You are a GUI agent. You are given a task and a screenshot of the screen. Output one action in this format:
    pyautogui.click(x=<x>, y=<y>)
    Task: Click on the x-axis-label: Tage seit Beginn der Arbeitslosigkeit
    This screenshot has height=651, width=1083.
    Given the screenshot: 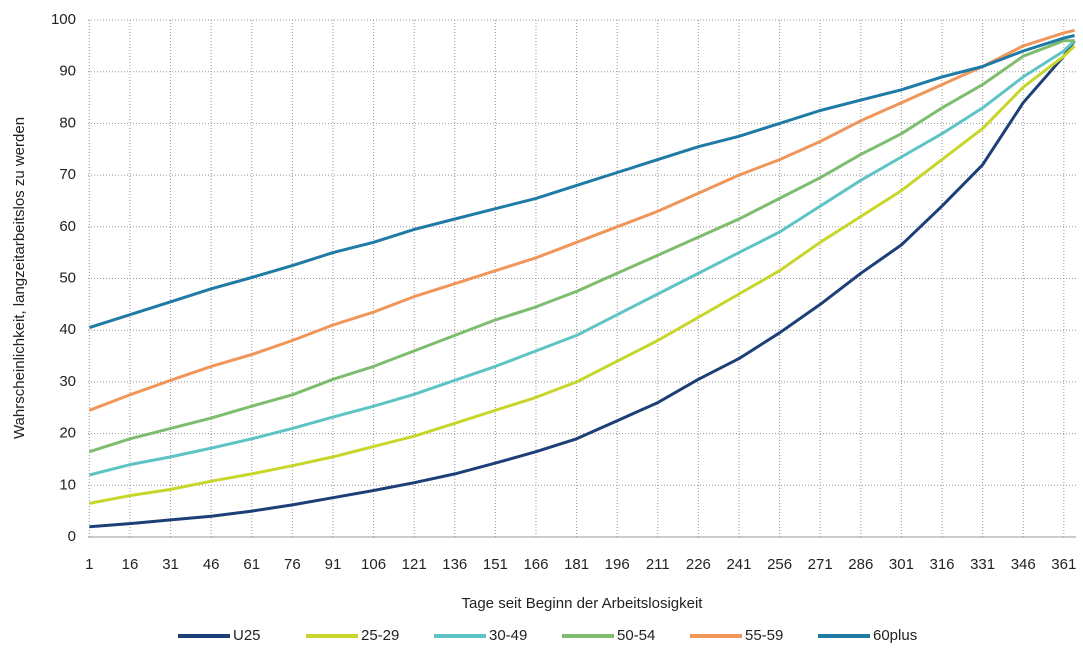 What is the action you would take?
    pyautogui.click(x=583, y=603)
    